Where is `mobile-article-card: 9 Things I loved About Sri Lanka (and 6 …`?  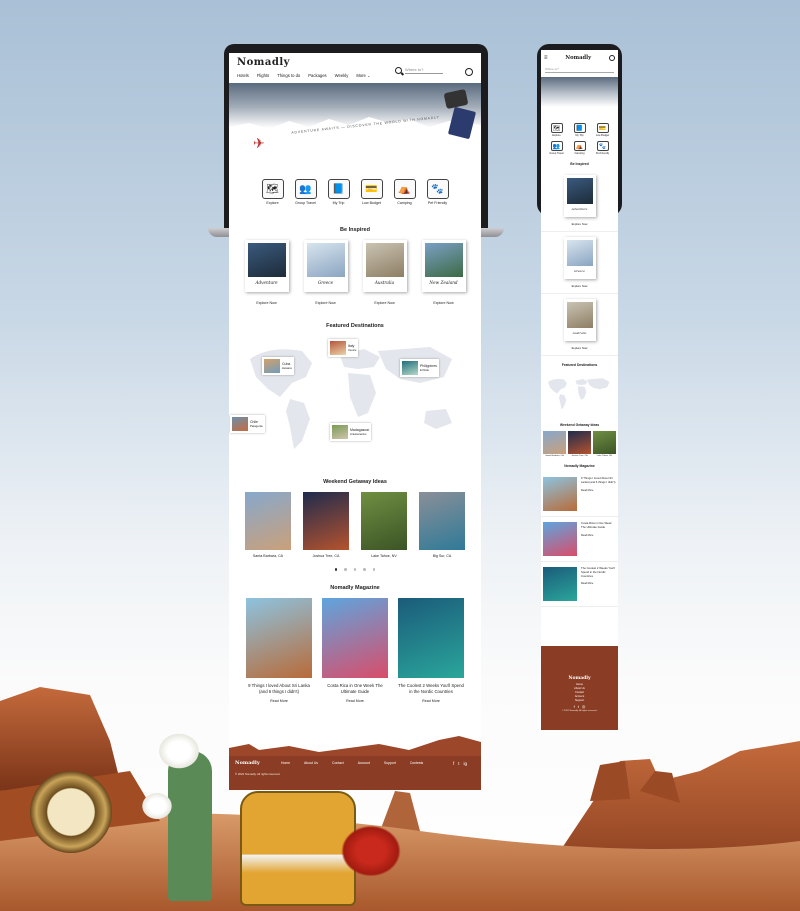 mobile-article-card: 9 Things I loved About Sri Lanka (and 6 … is located at coordinates (579, 494).